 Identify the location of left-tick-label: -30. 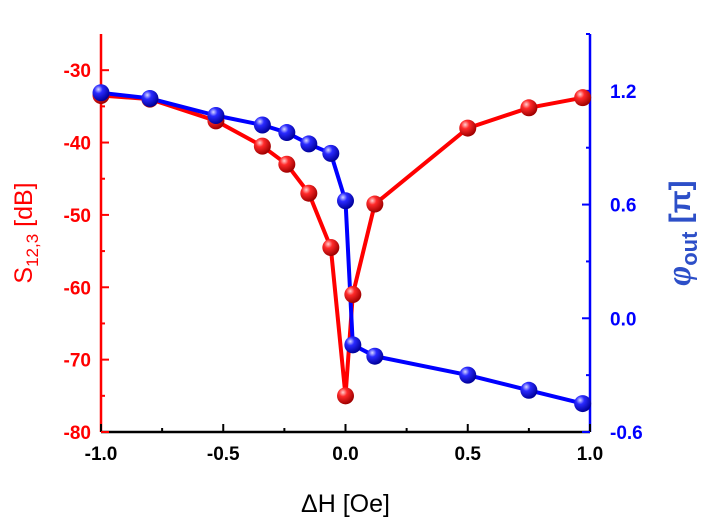
(77, 71).